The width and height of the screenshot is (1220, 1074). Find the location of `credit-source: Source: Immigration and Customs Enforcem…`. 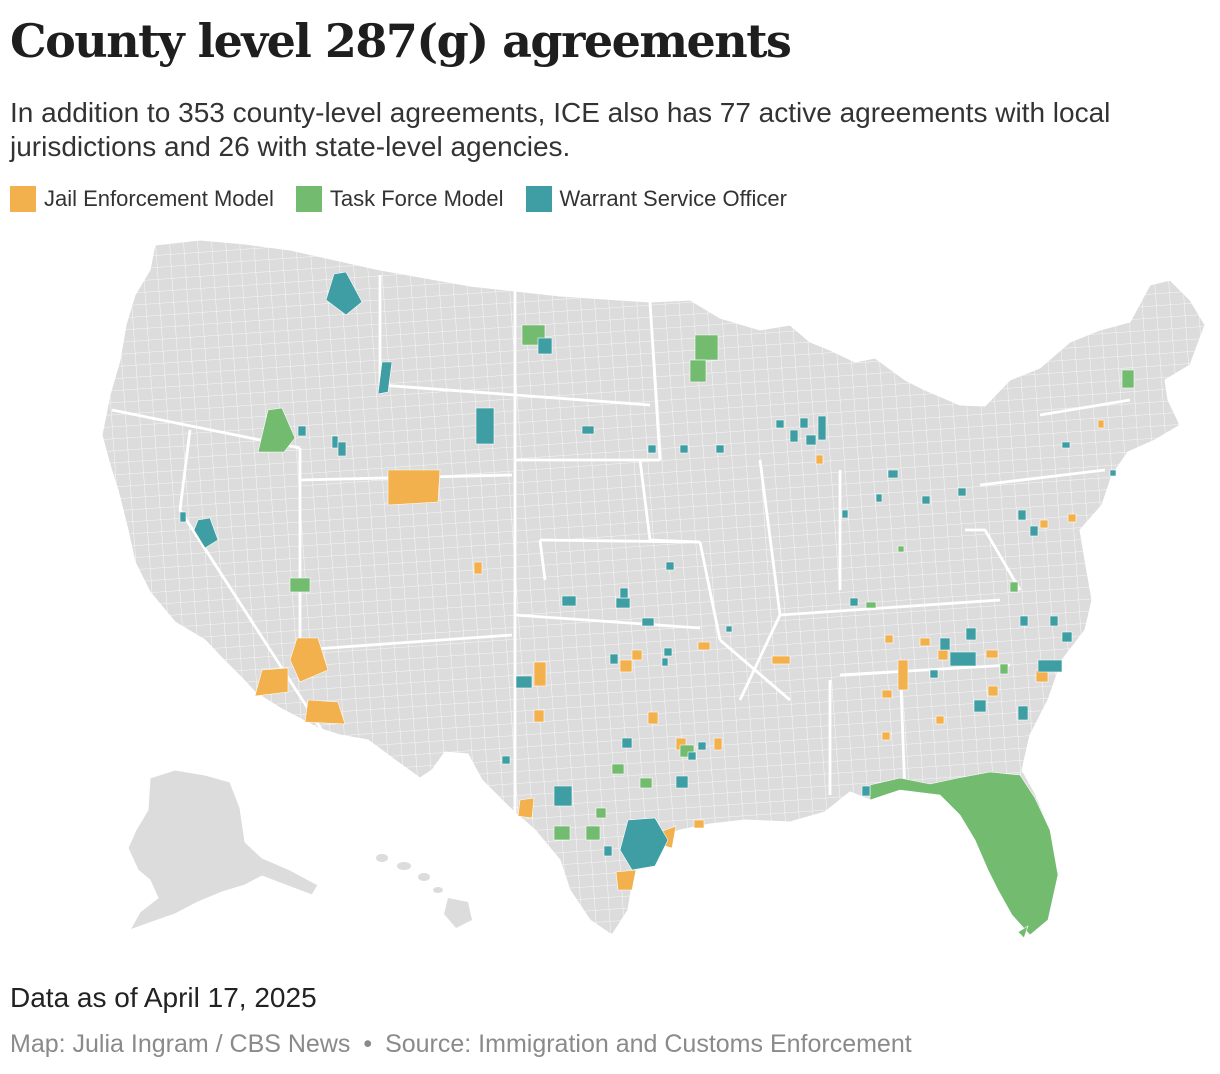

credit-source: Source: Immigration and Customs Enforcem… is located at coordinates (648, 1044).